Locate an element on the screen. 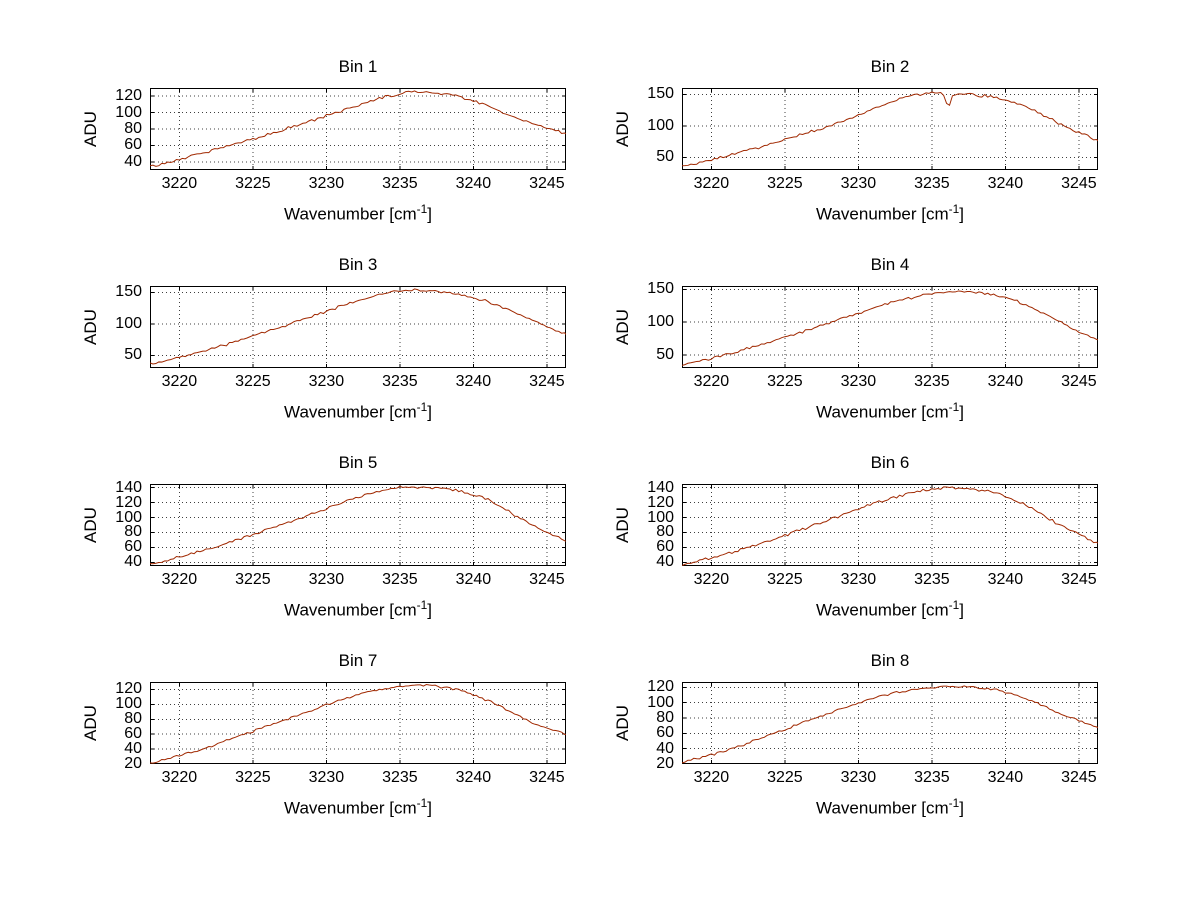  plot-title: Bin 2 is located at coordinates (890, 66).